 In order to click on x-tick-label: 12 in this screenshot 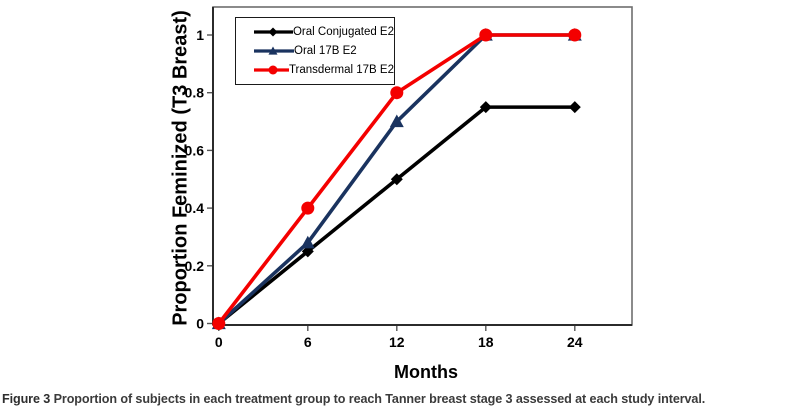, I will do `click(397, 342)`.